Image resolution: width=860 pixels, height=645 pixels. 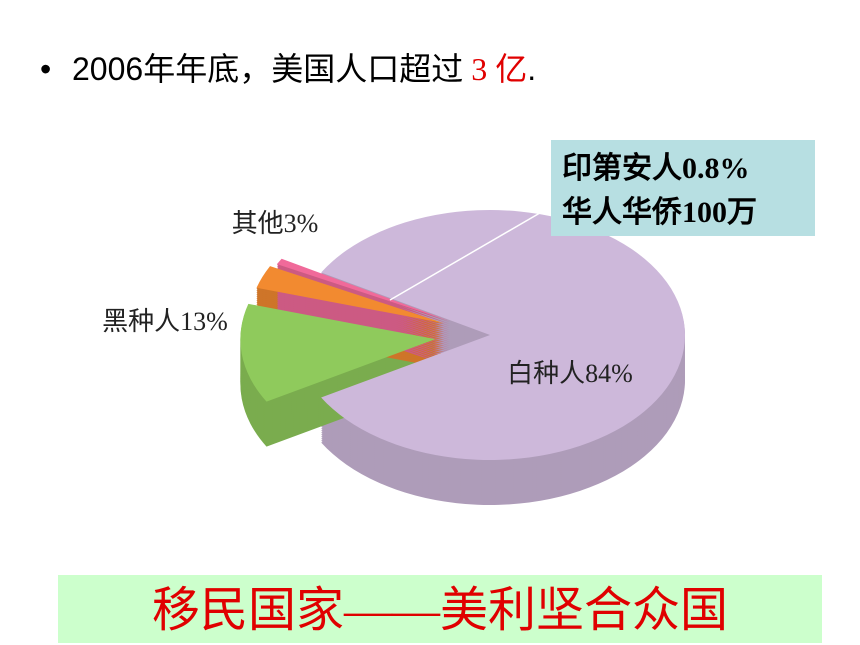 What do you see at coordinates (204, 321) in the screenshot?
I see `value-label: 13%` at bounding box center [204, 321].